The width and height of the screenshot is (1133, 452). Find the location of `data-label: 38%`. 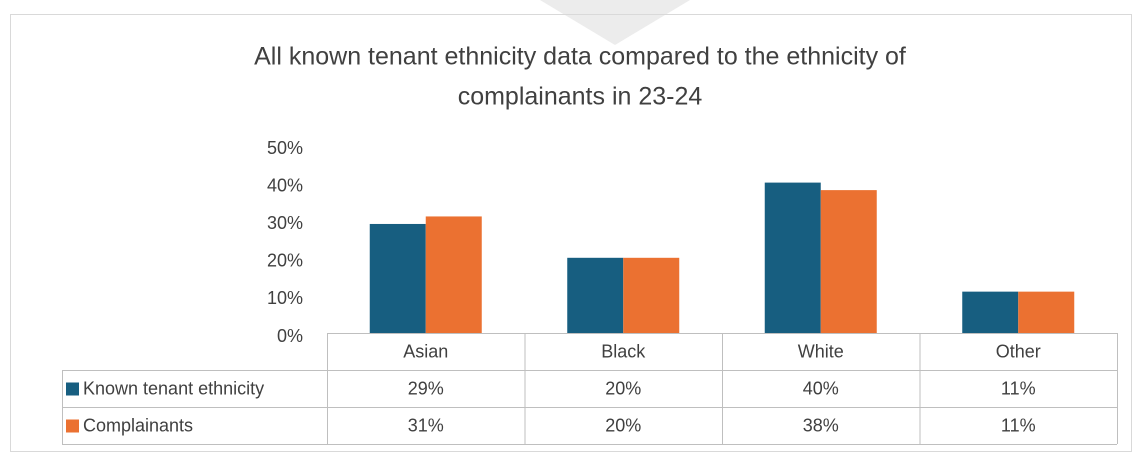

data-label: 38% is located at coordinates (821, 425).